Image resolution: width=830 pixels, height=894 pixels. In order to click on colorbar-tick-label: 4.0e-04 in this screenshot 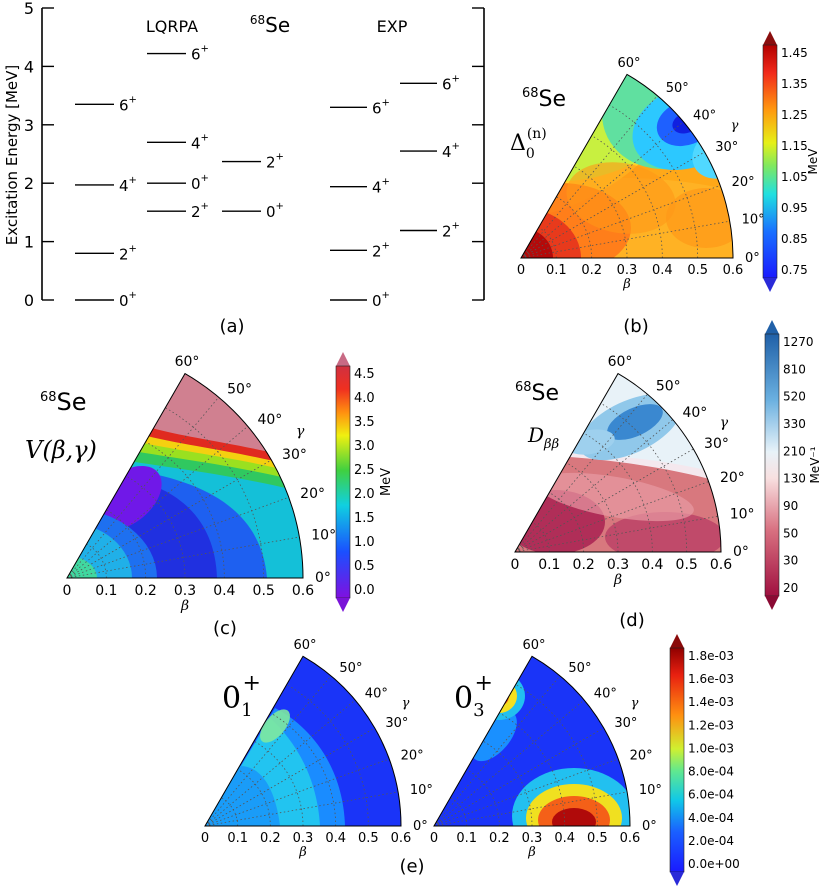, I will do `click(711, 818)`.